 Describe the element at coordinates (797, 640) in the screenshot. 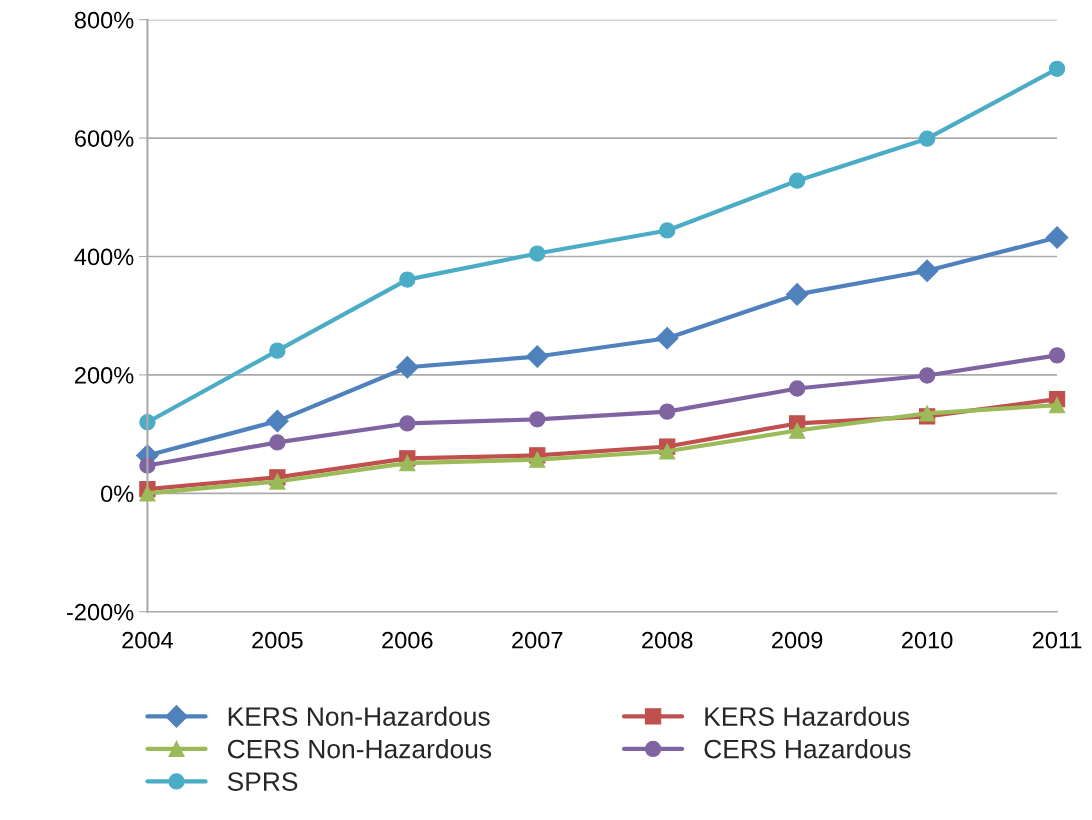

I see `x-tick-label: 2009` at that location.